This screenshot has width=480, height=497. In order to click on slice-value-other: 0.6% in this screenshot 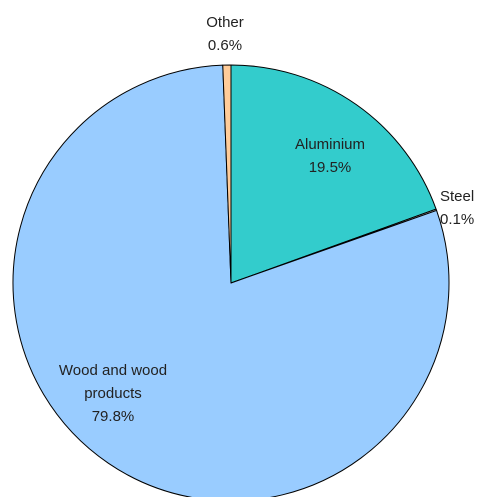, I will do `click(225, 45)`.